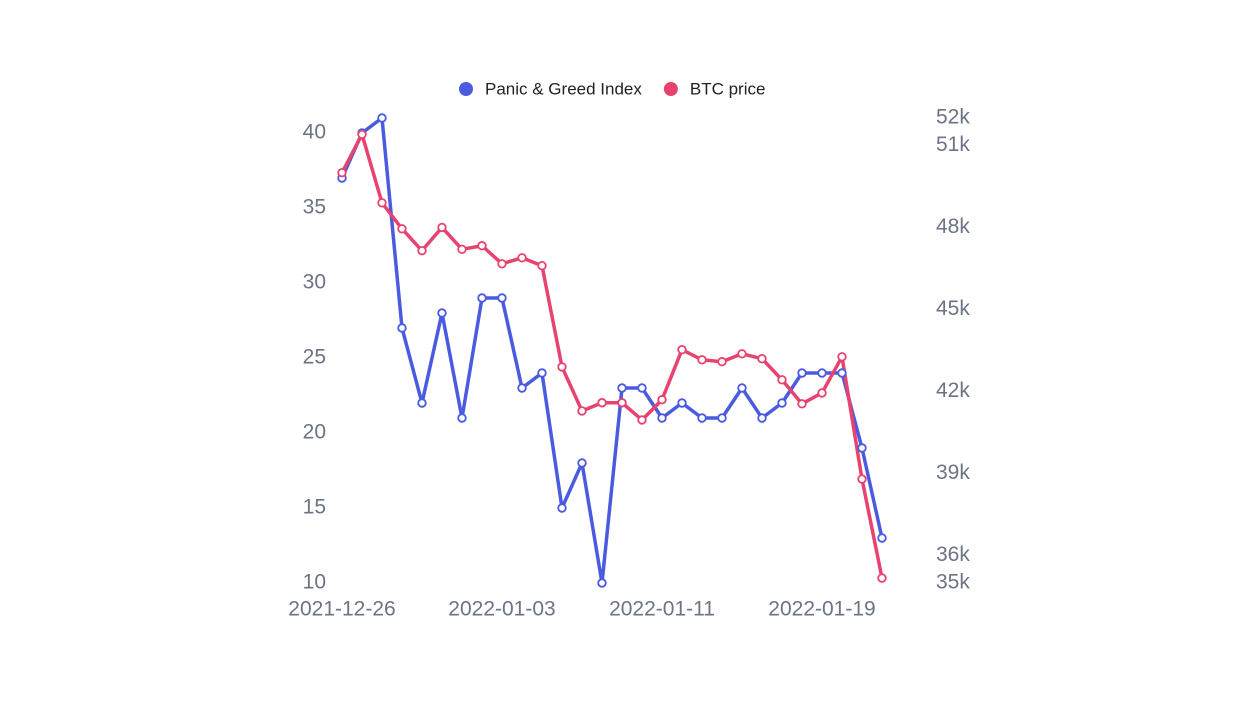  Describe the element at coordinates (728, 88) in the screenshot. I see `legend-label: BTC price` at that location.